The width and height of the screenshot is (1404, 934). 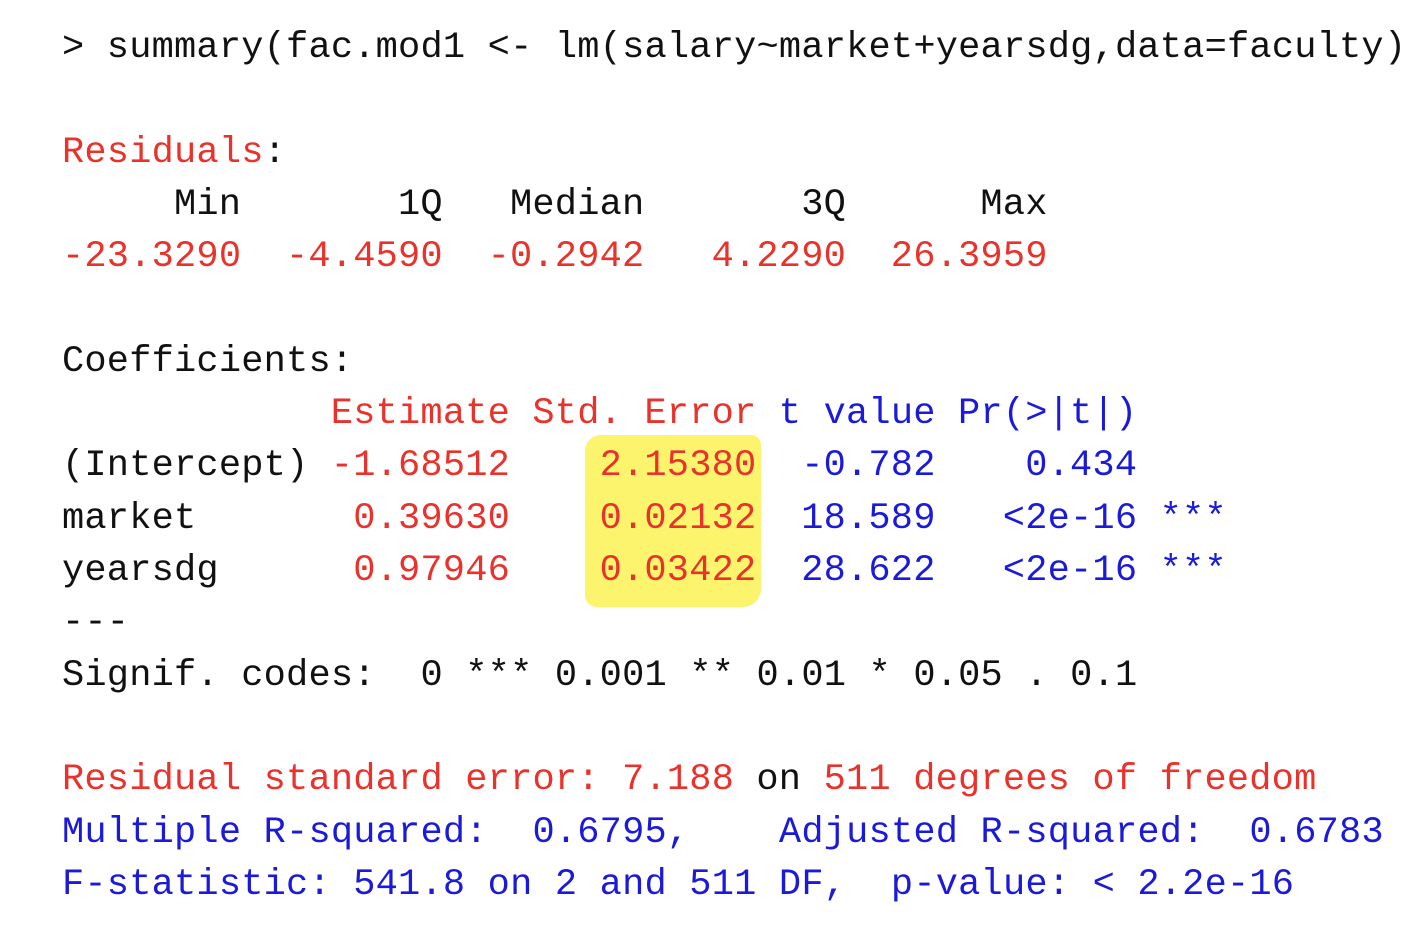 I want to click on row-name: market, so click(x=129, y=518).